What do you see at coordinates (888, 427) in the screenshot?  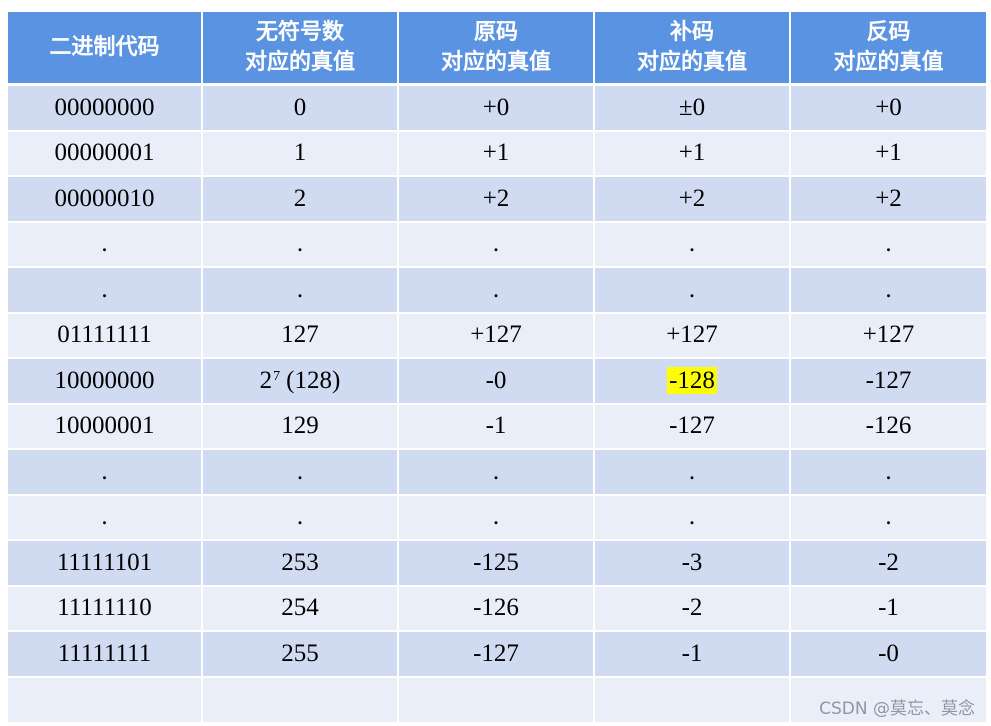 I see `cell-ones-complement-value: -126` at bounding box center [888, 427].